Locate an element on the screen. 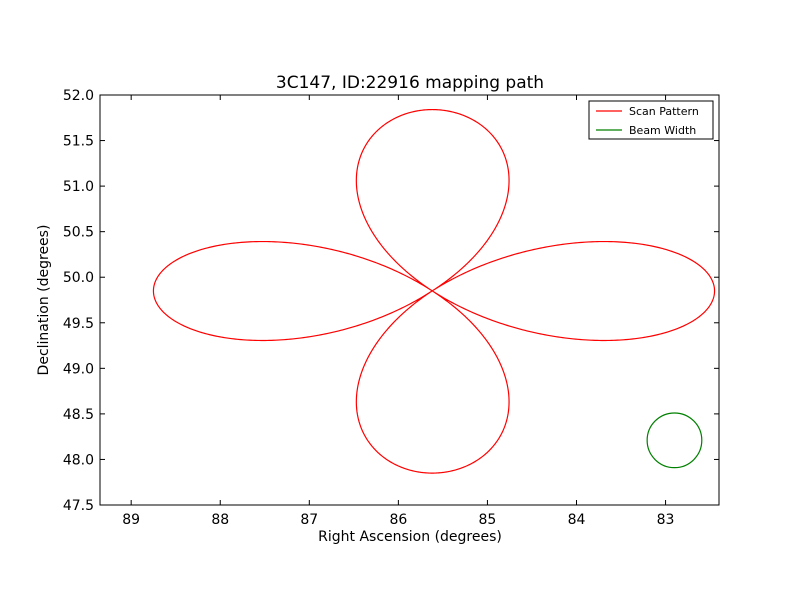 This screenshot has height=604, width=800. y-tick-label: 49.0 is located at coordinates (78, 369).